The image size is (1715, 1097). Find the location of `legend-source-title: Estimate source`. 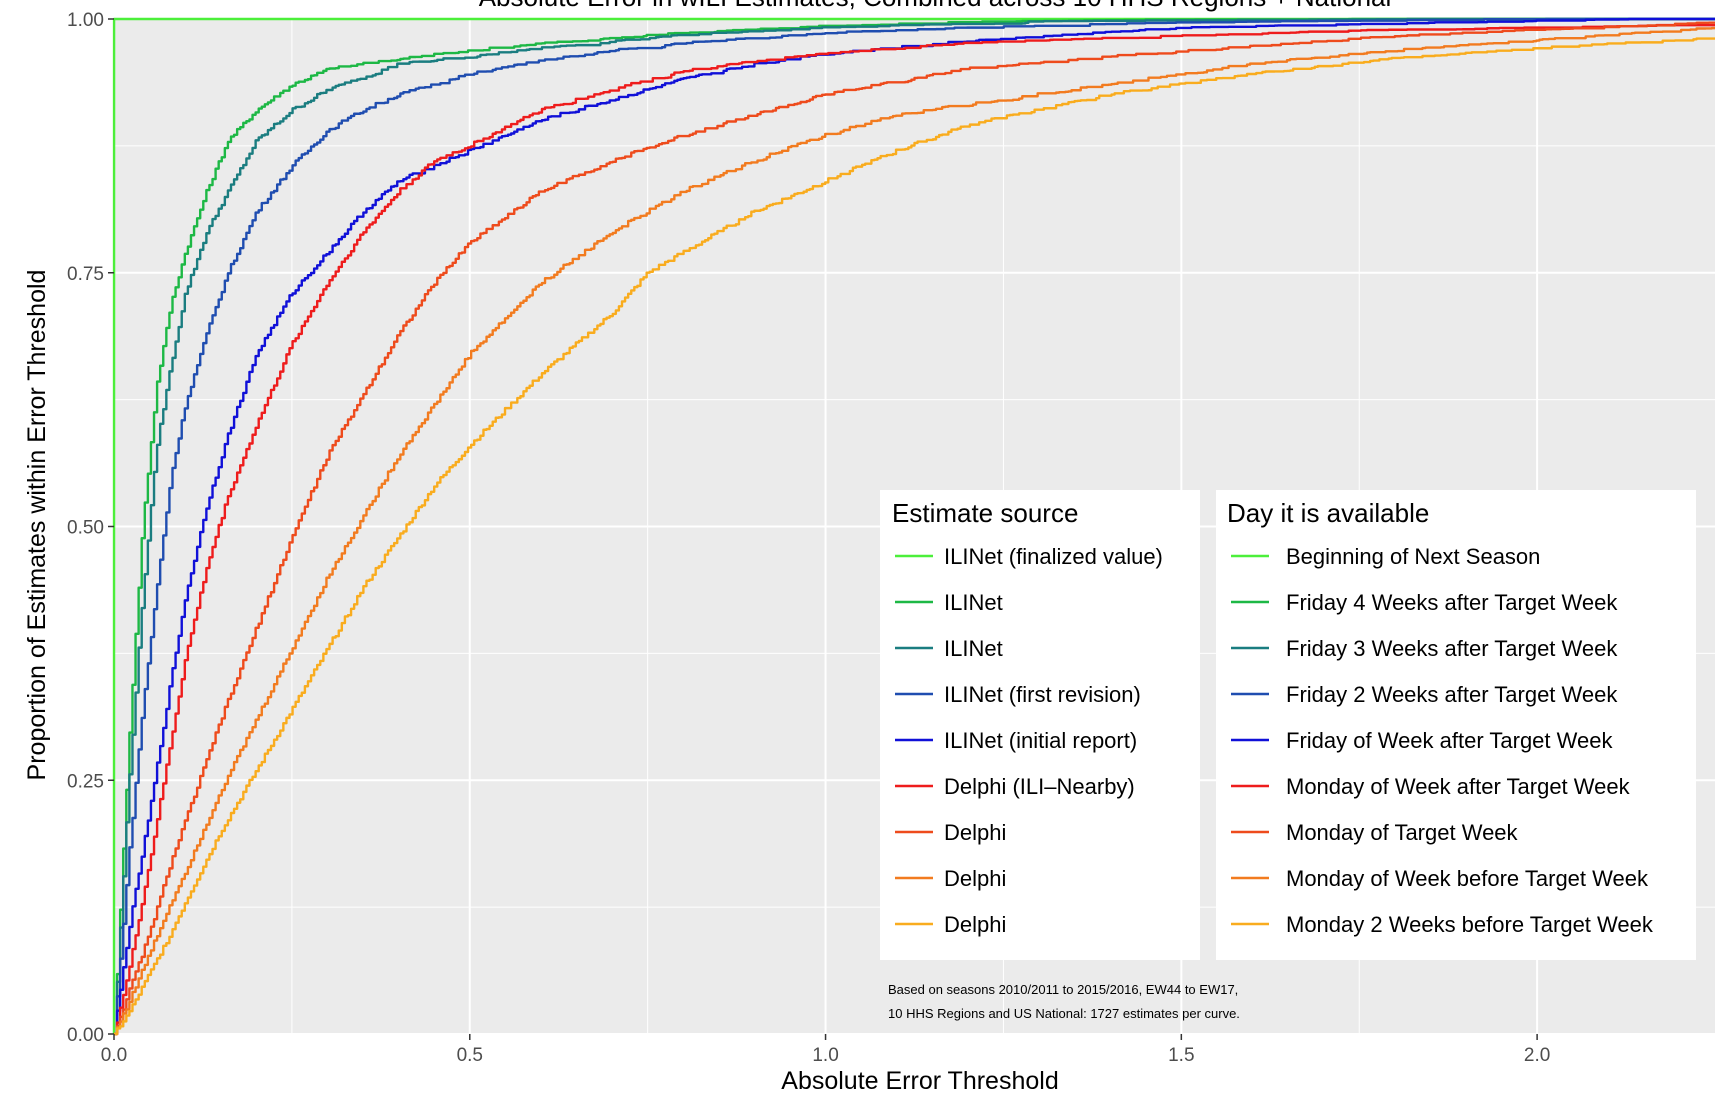

legend-source-title: Estimate source is located at coordinates (985, 513).